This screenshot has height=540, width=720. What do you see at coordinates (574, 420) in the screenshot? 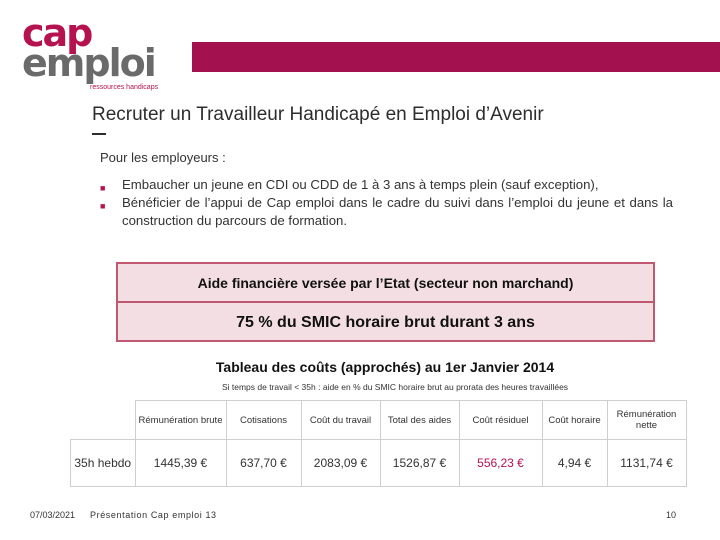
I see `header-cout-horaire: Coût horaire` at bounding box center [574, 420].